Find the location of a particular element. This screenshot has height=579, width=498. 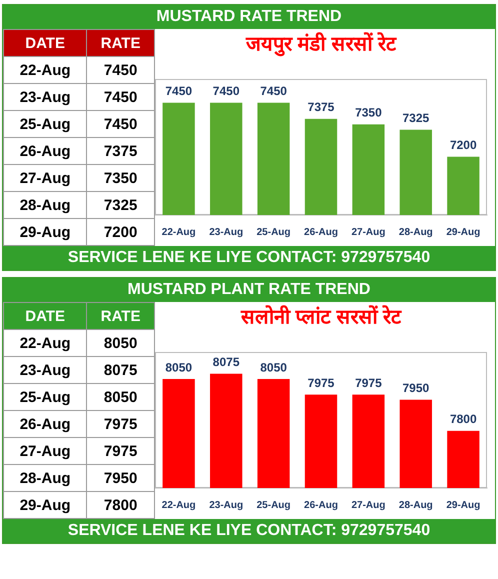

chart-title: MUSTARD PLANT RATE TREND is located at coordinates (249, 290).